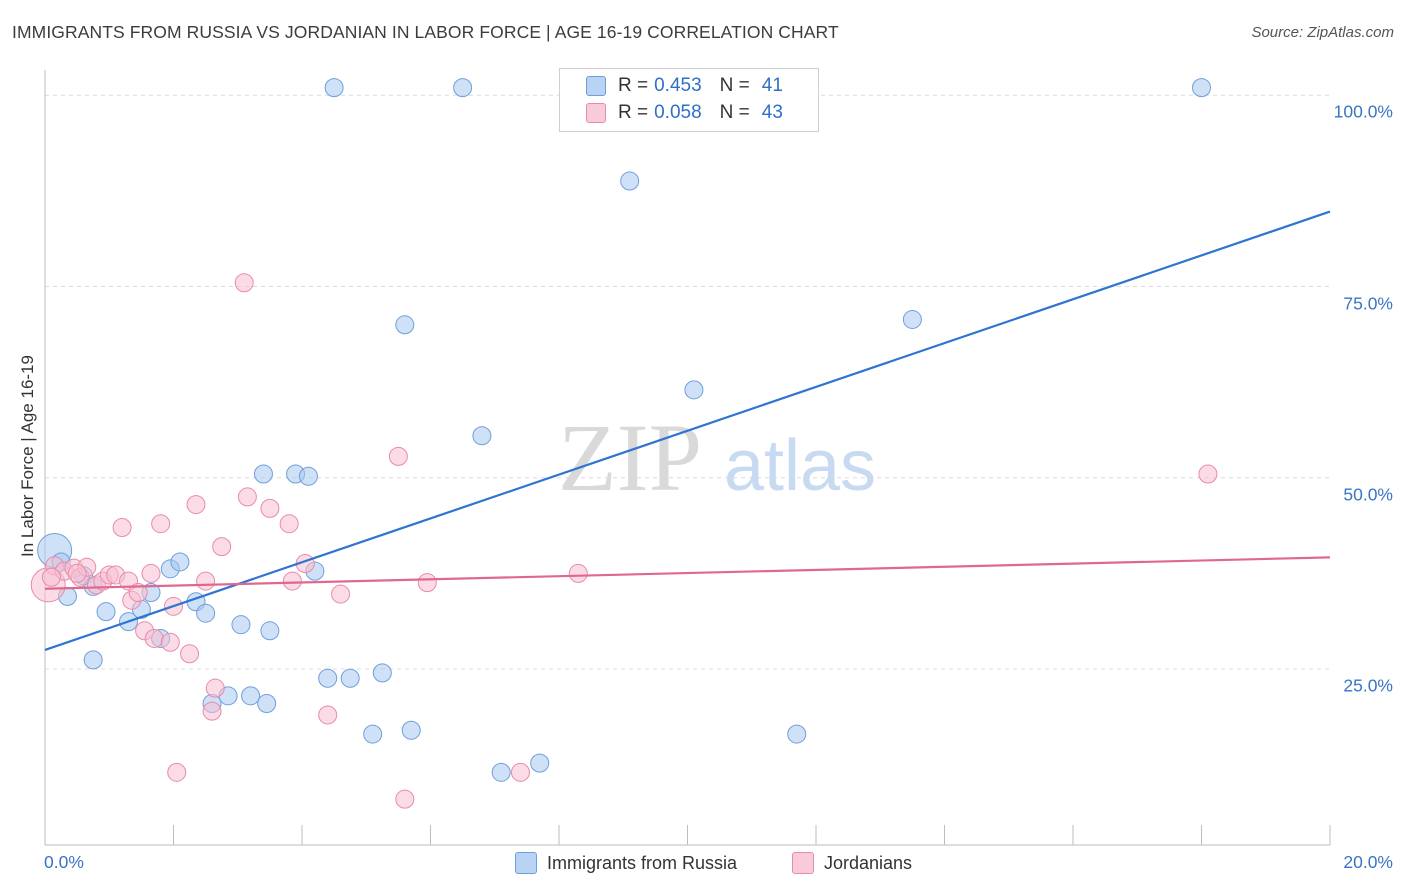 This screenshot has height=892, width=1406. I want to click on jordanians-r-value: 0.058, so click(678, 112).